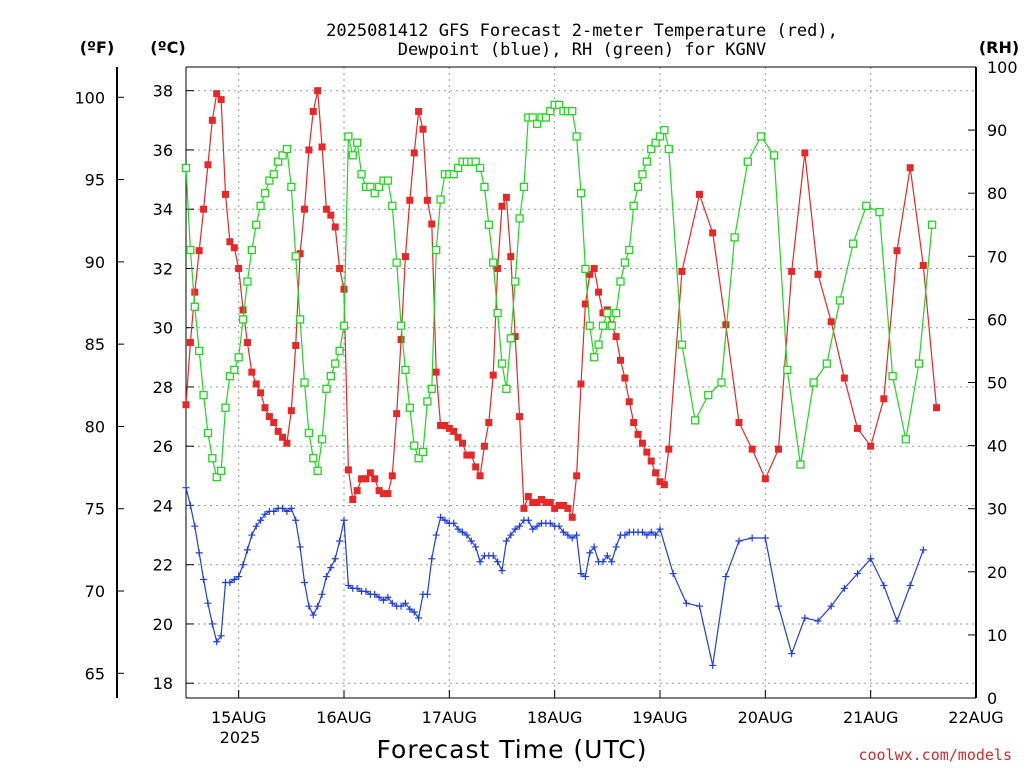 The width and height of the screenshot is (1024, 768). What do you see at coordinates (163, 268) in the screenshot?
I see `celsius-tick-label: 32` at bounding box center [163, 268].